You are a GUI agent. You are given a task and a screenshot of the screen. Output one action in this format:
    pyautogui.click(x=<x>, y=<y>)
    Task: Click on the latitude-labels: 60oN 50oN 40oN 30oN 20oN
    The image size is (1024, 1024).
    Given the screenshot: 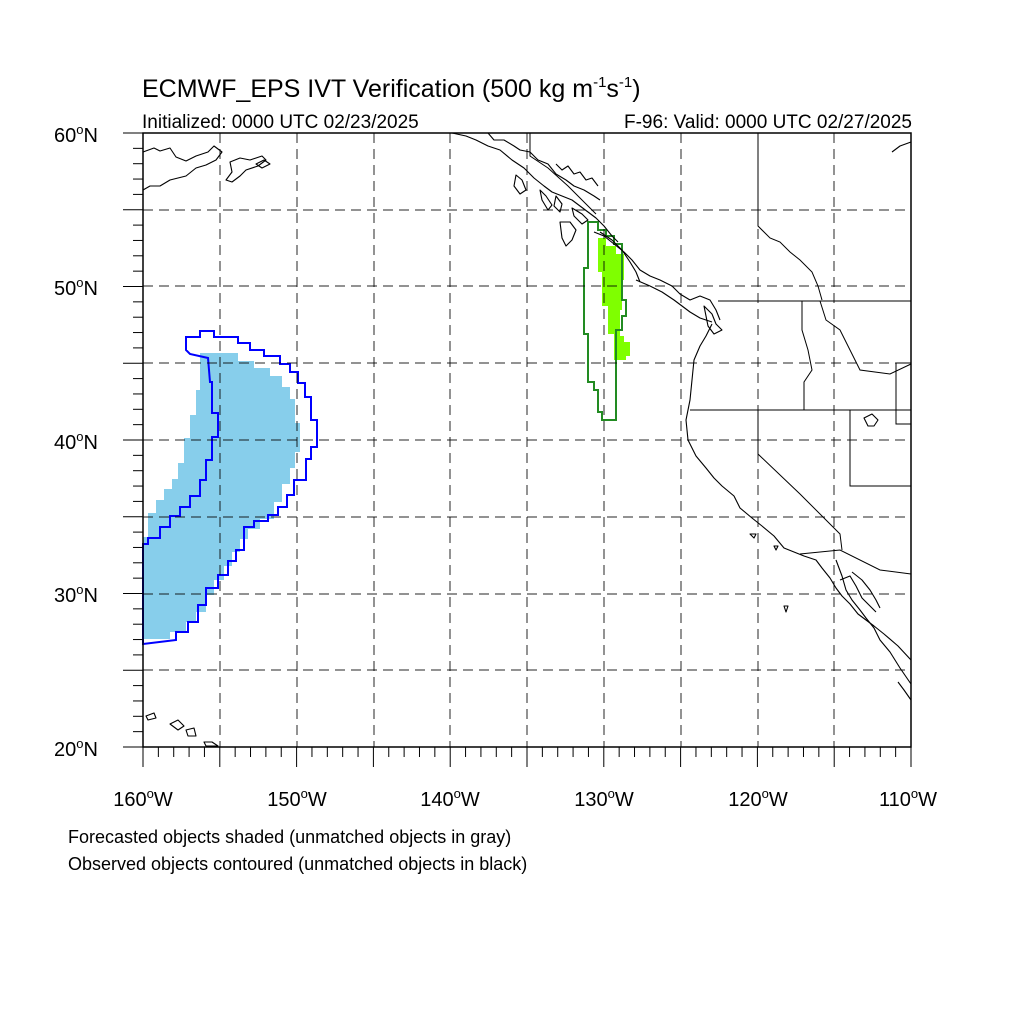 What is the action you would take?
    pyautogui.click(x=76, y=441)
    